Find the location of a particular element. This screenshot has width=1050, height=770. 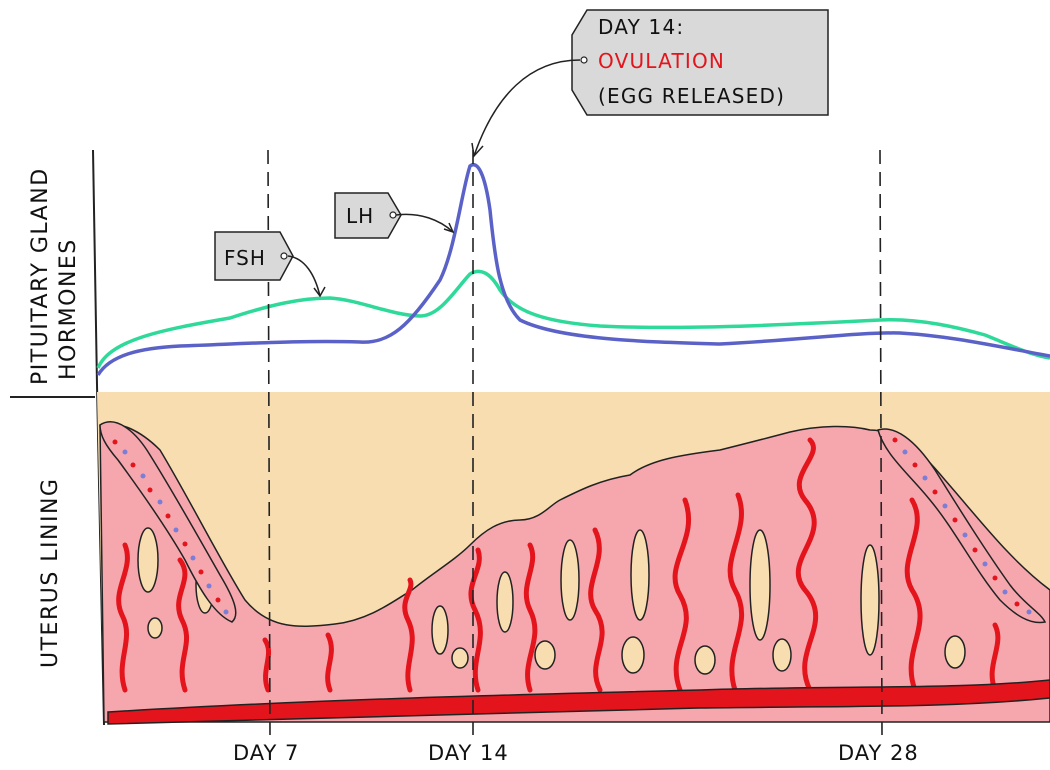

fsh-tag-shape is located at coordinates (254, 256).